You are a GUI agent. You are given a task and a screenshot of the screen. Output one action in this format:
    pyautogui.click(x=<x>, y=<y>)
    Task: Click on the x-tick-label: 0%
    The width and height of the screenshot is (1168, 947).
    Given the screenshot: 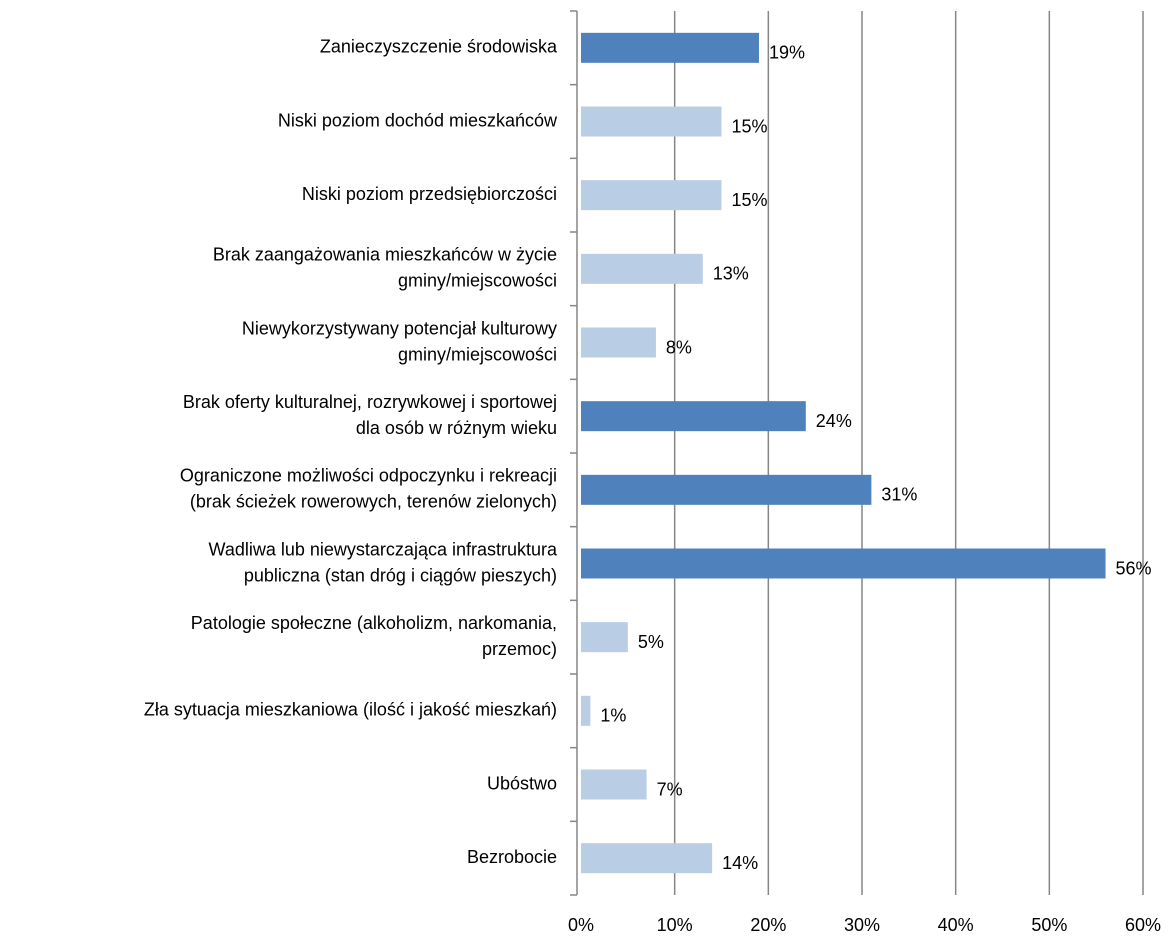 What is the action you would take?
    pyautogui.click(x=581, y=925)
    